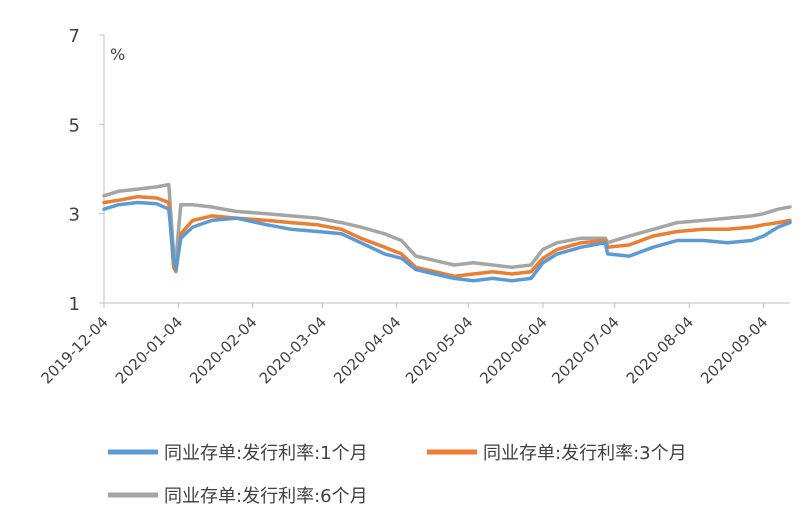 This screenshot has width=806, height=531. I want to click on y-tick-label: 3, so click(74, 215).